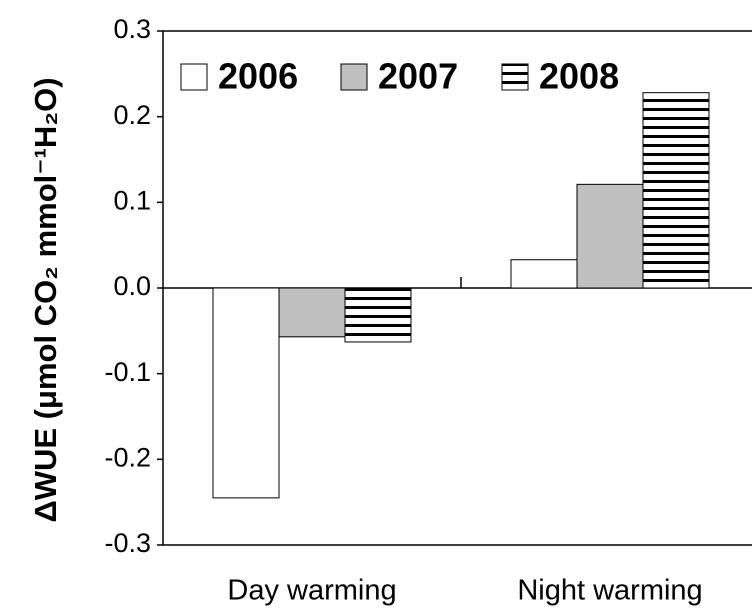 The height and width of the screenshot is (614, 752). Describe the element at coordinates (45, 299) in the screenshot. I see `y-axis-title: ΔWUE (μmol CO₂ mmol⁻¹H₂O)` at that location.